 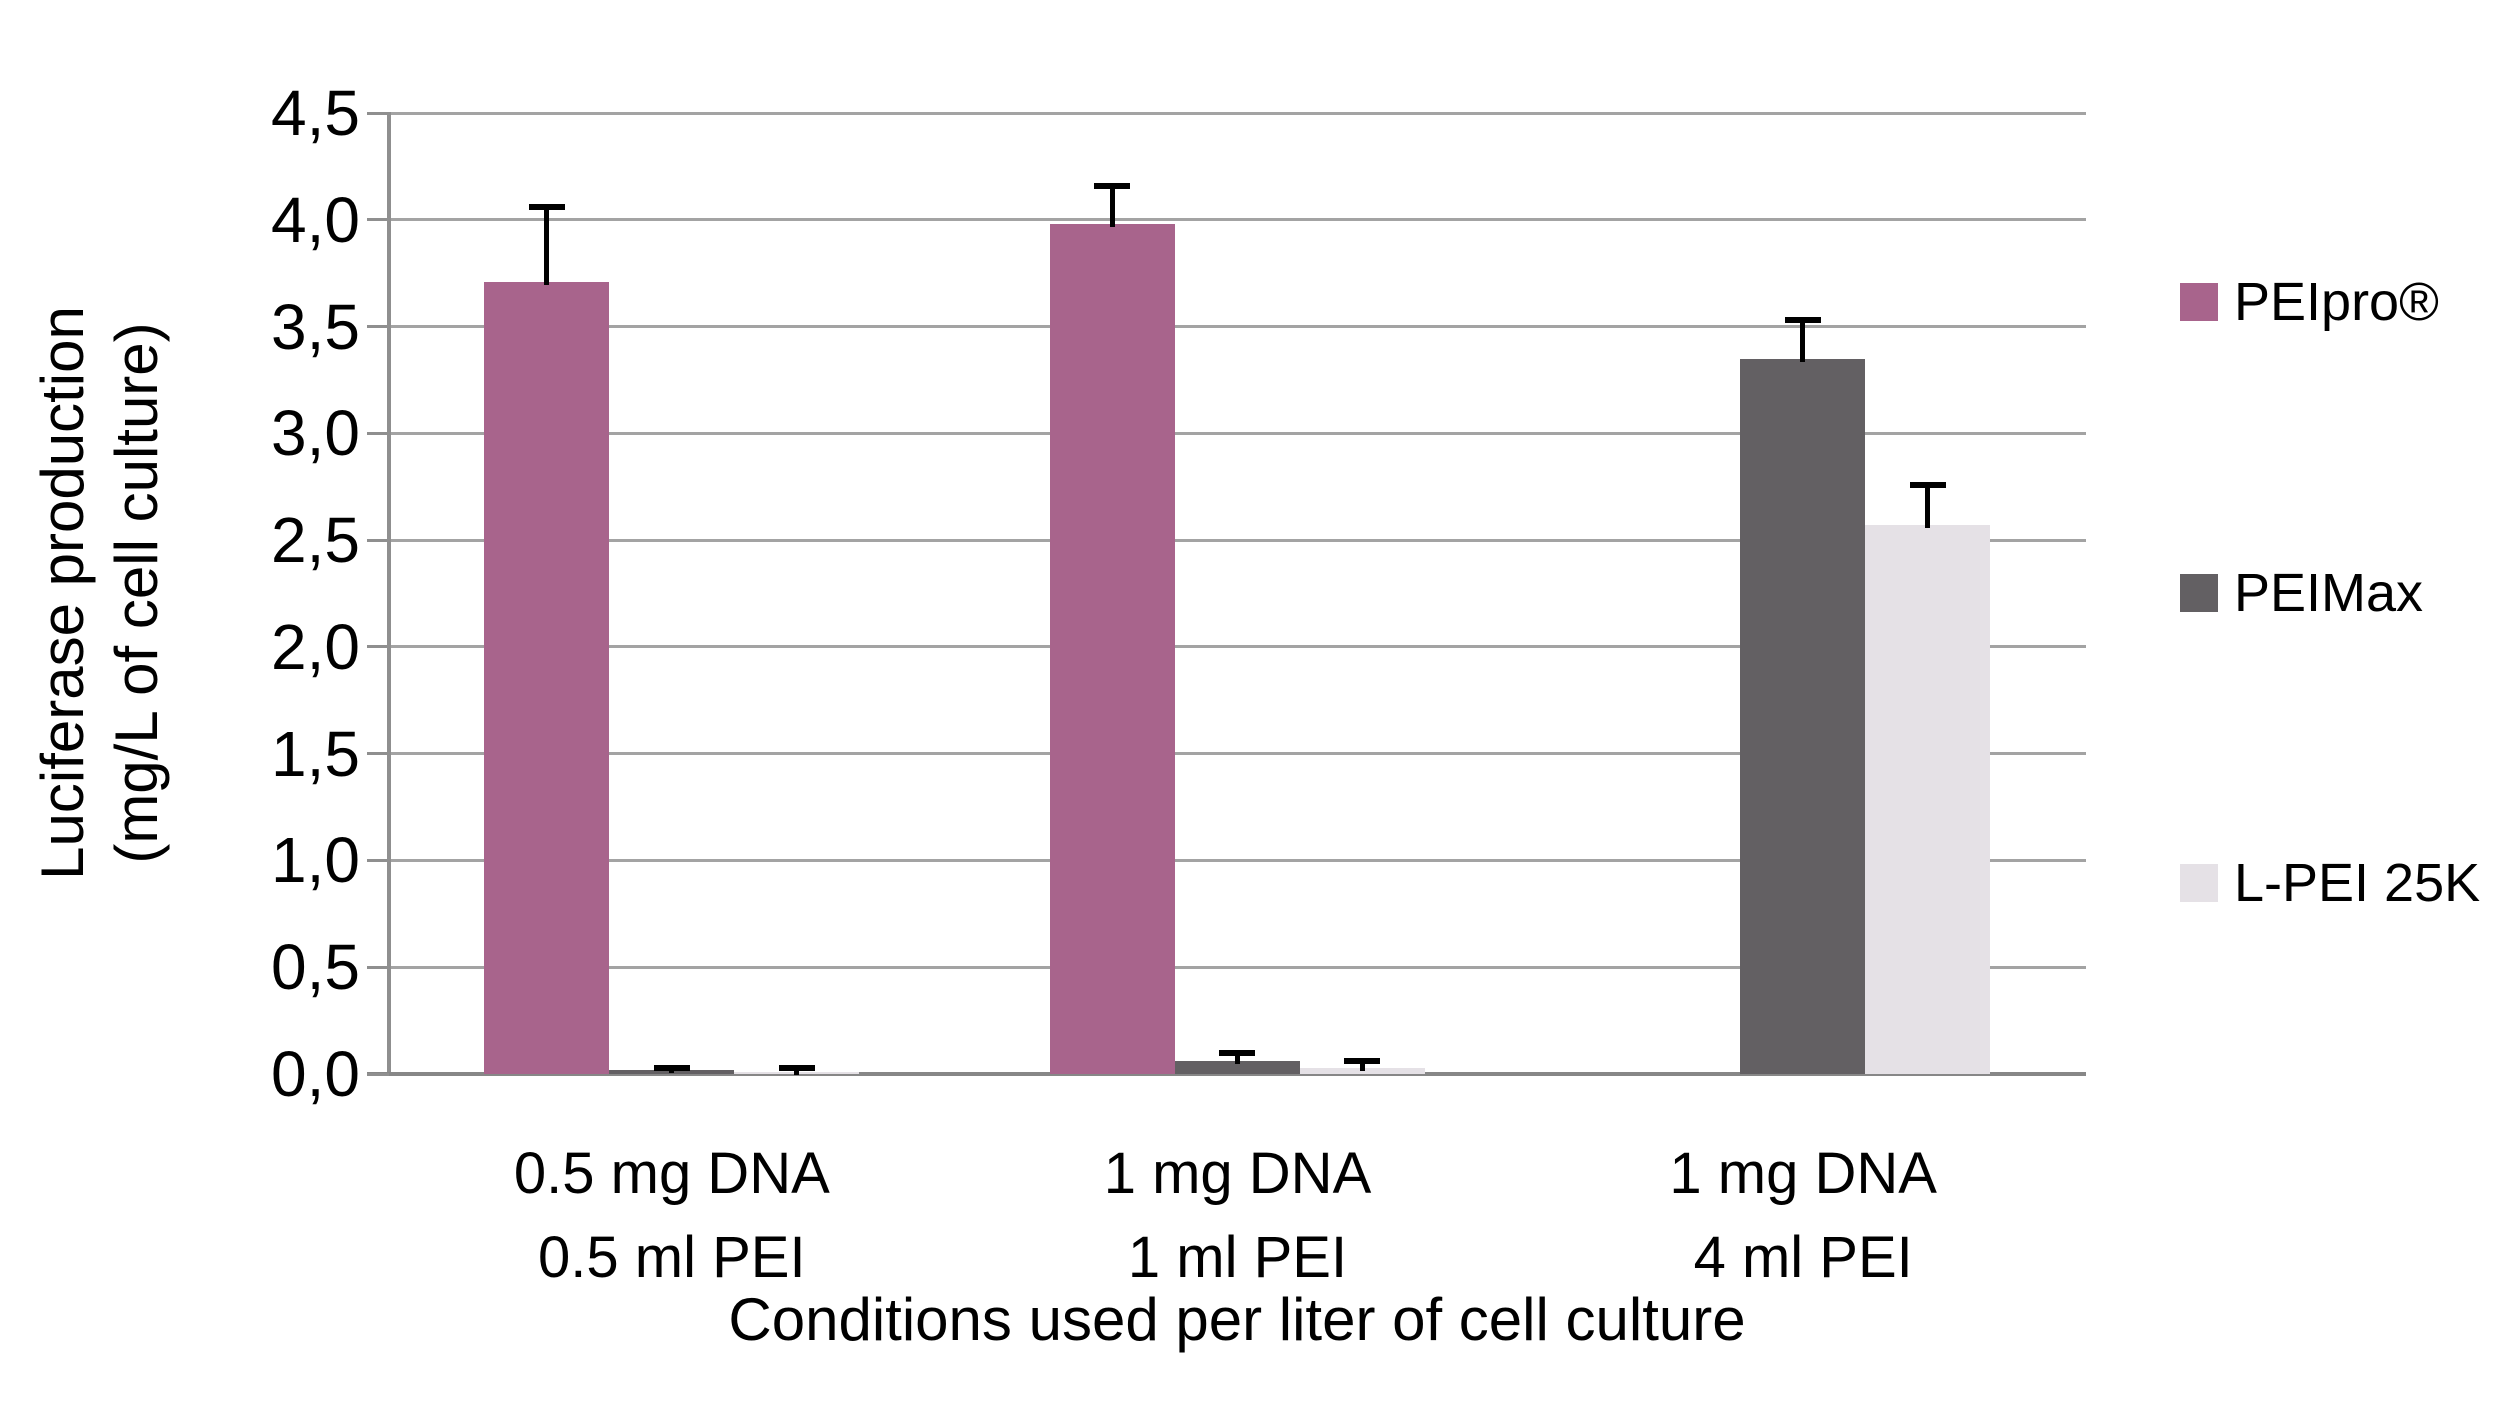 I want to click on legend-item: L-PEI 25K, so click(x=2330, y=883).